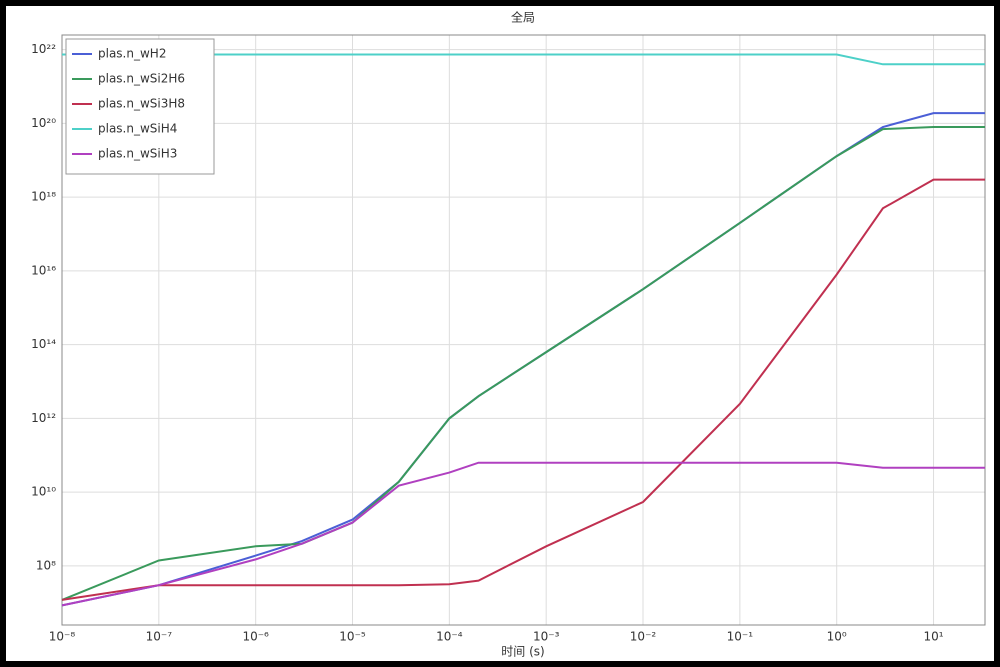 This screenshot has width=1000, height=667. I want to click on legend-label: plas.n_wSi3H8, so click(141, 104).